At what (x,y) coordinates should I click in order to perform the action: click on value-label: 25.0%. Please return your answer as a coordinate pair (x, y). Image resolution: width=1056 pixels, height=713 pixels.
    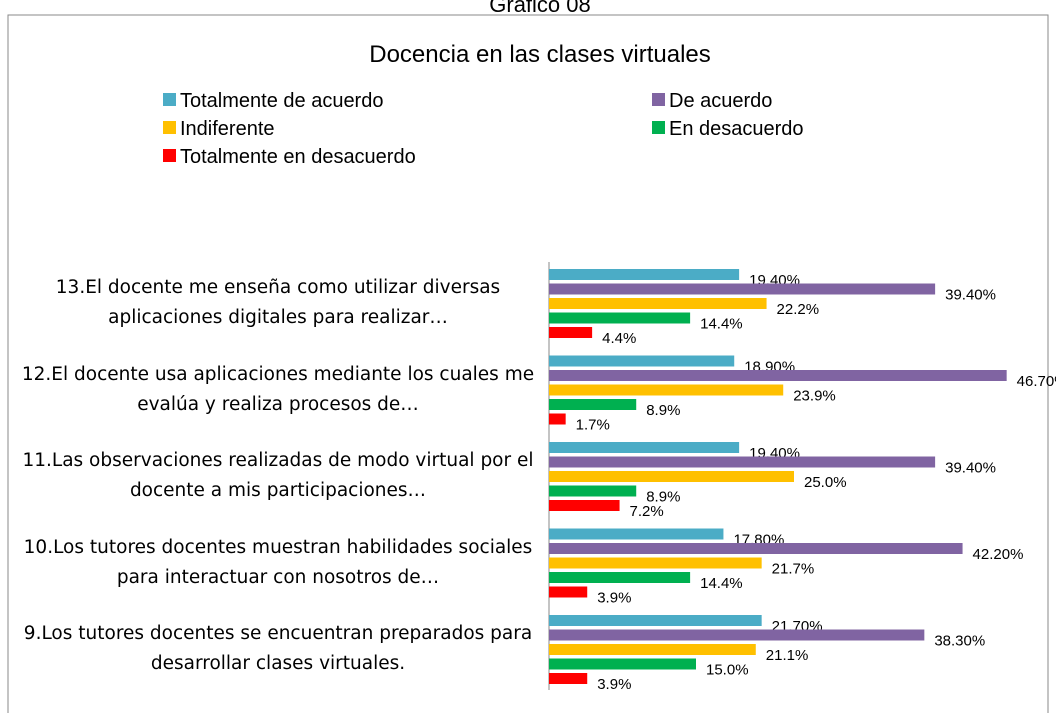
    Looking at the image, I should click on (825, 482).